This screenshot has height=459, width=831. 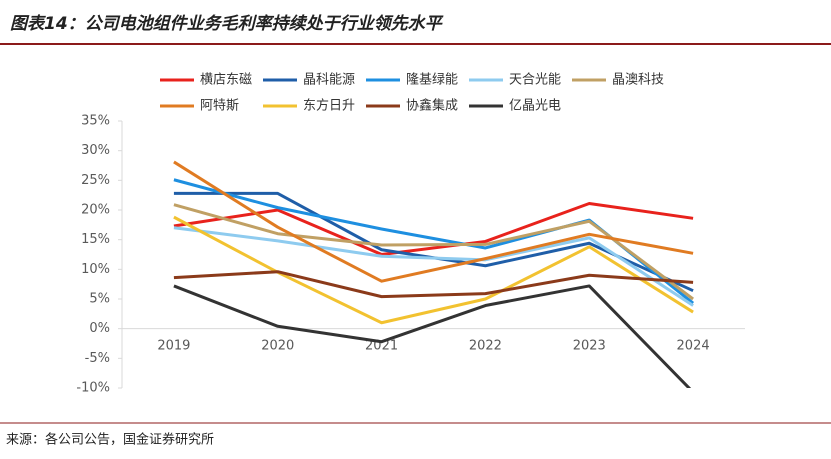 What do you see at coordinates (589, 346) in the screenshot?
I see `x-tick-label: 2023` at bounding box center [589, 346].